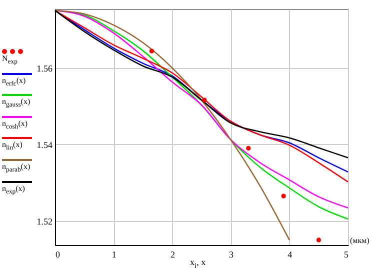 The width and height of the screenshot is (379, 272). I want to click on text: (мкм), so click(360, 240).